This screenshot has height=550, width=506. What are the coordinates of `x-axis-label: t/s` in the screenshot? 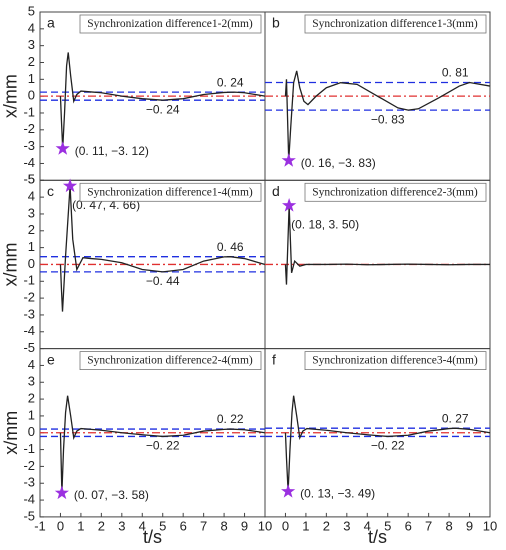 It's located at (152, 537).